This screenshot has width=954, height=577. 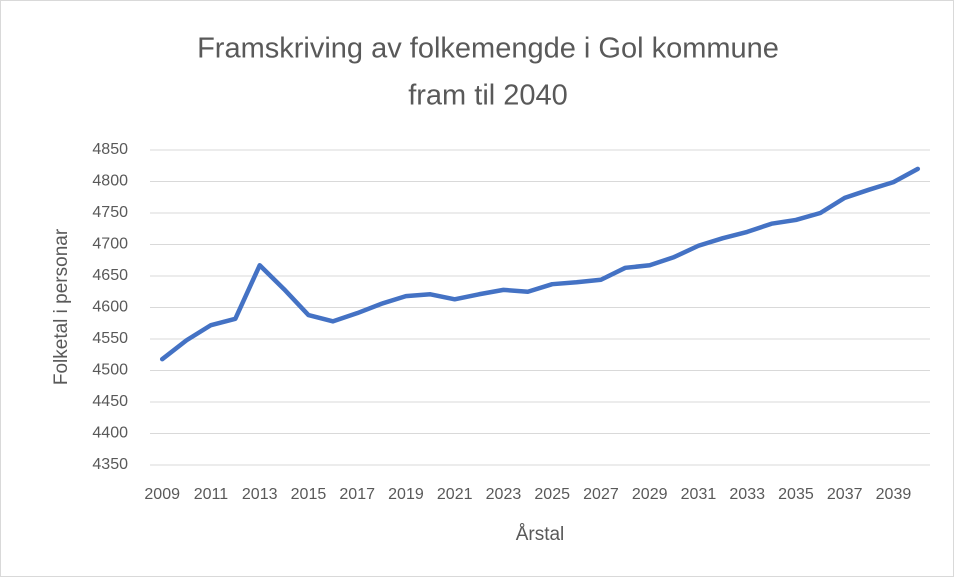 What do you see at coordinates (455, 494) in the screenshot?
I see `x-tick-label: 2021` at bounding box center [455, 494].